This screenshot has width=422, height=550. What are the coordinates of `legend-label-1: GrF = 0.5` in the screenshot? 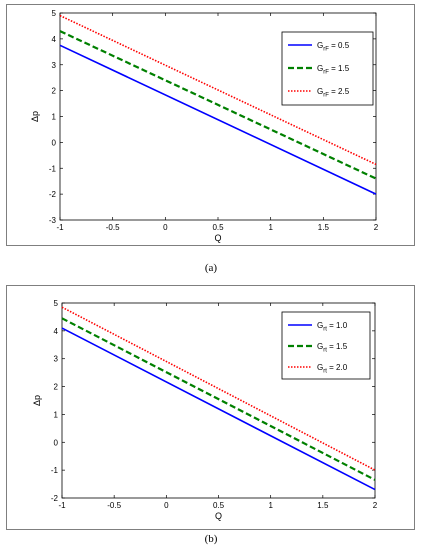 It's located at (333, 47).